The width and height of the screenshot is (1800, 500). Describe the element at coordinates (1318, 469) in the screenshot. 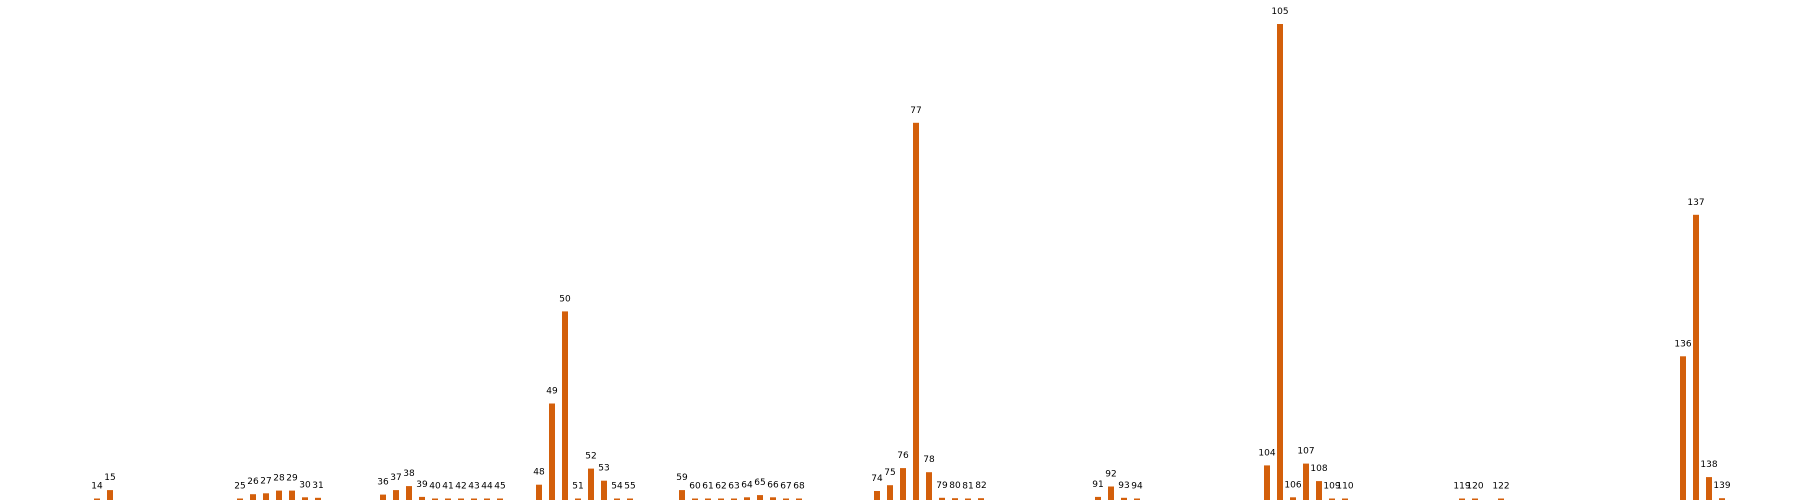

I see `data-label-108: 108` at that location.